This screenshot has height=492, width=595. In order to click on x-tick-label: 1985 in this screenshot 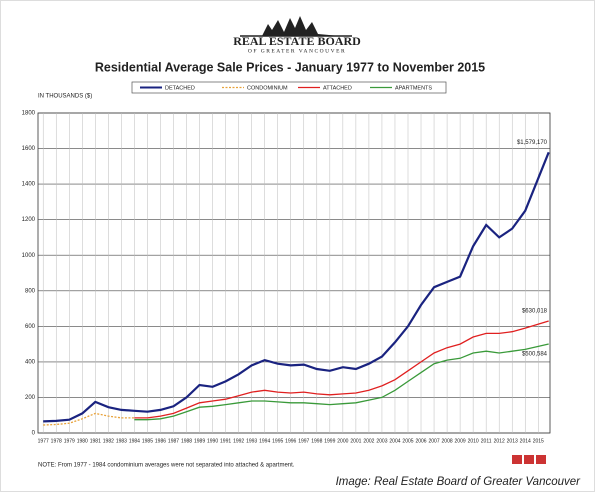, I will do `click(147, 441)`.